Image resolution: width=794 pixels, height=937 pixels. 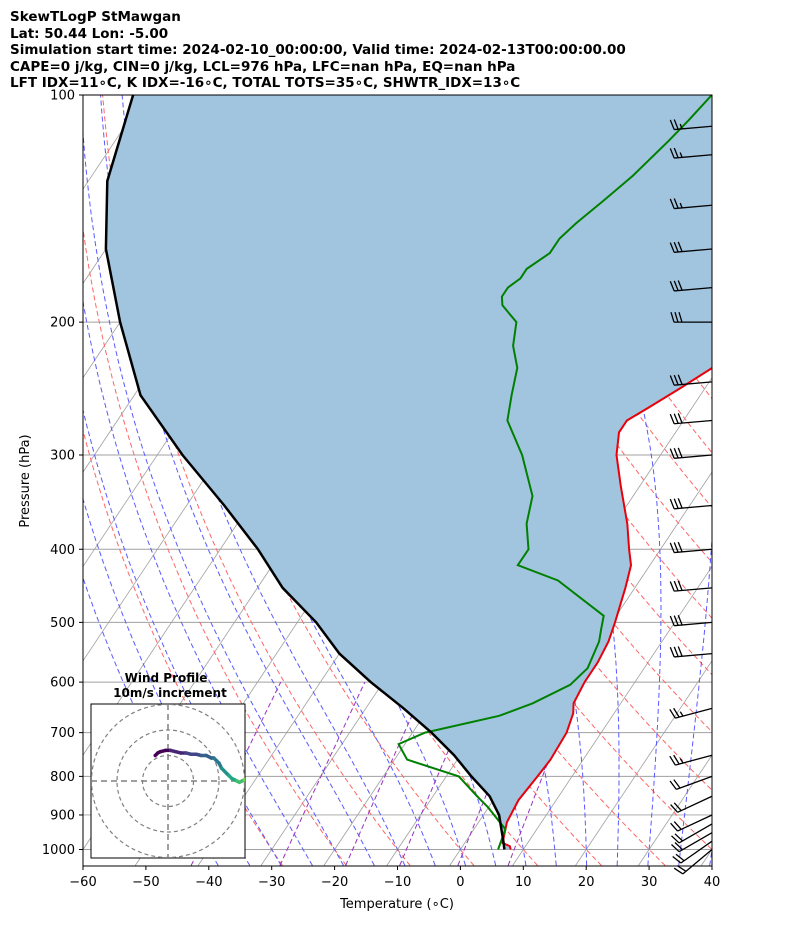 What do you see at coordinates (710, 856) in the screenshot?
I see `moist-adiabat` at bounding box center [710, 856].